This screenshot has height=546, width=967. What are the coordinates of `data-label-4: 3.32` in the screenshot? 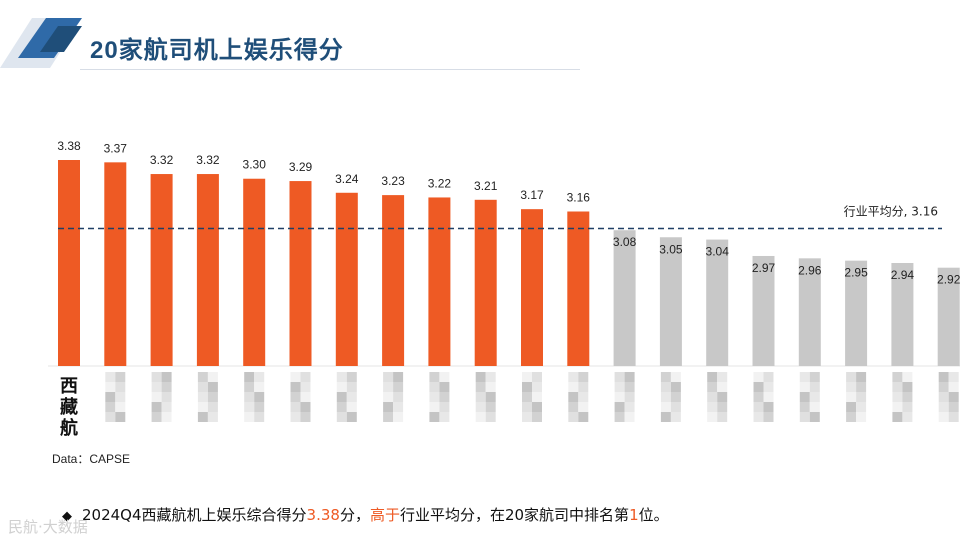 It's located at (208, 160).